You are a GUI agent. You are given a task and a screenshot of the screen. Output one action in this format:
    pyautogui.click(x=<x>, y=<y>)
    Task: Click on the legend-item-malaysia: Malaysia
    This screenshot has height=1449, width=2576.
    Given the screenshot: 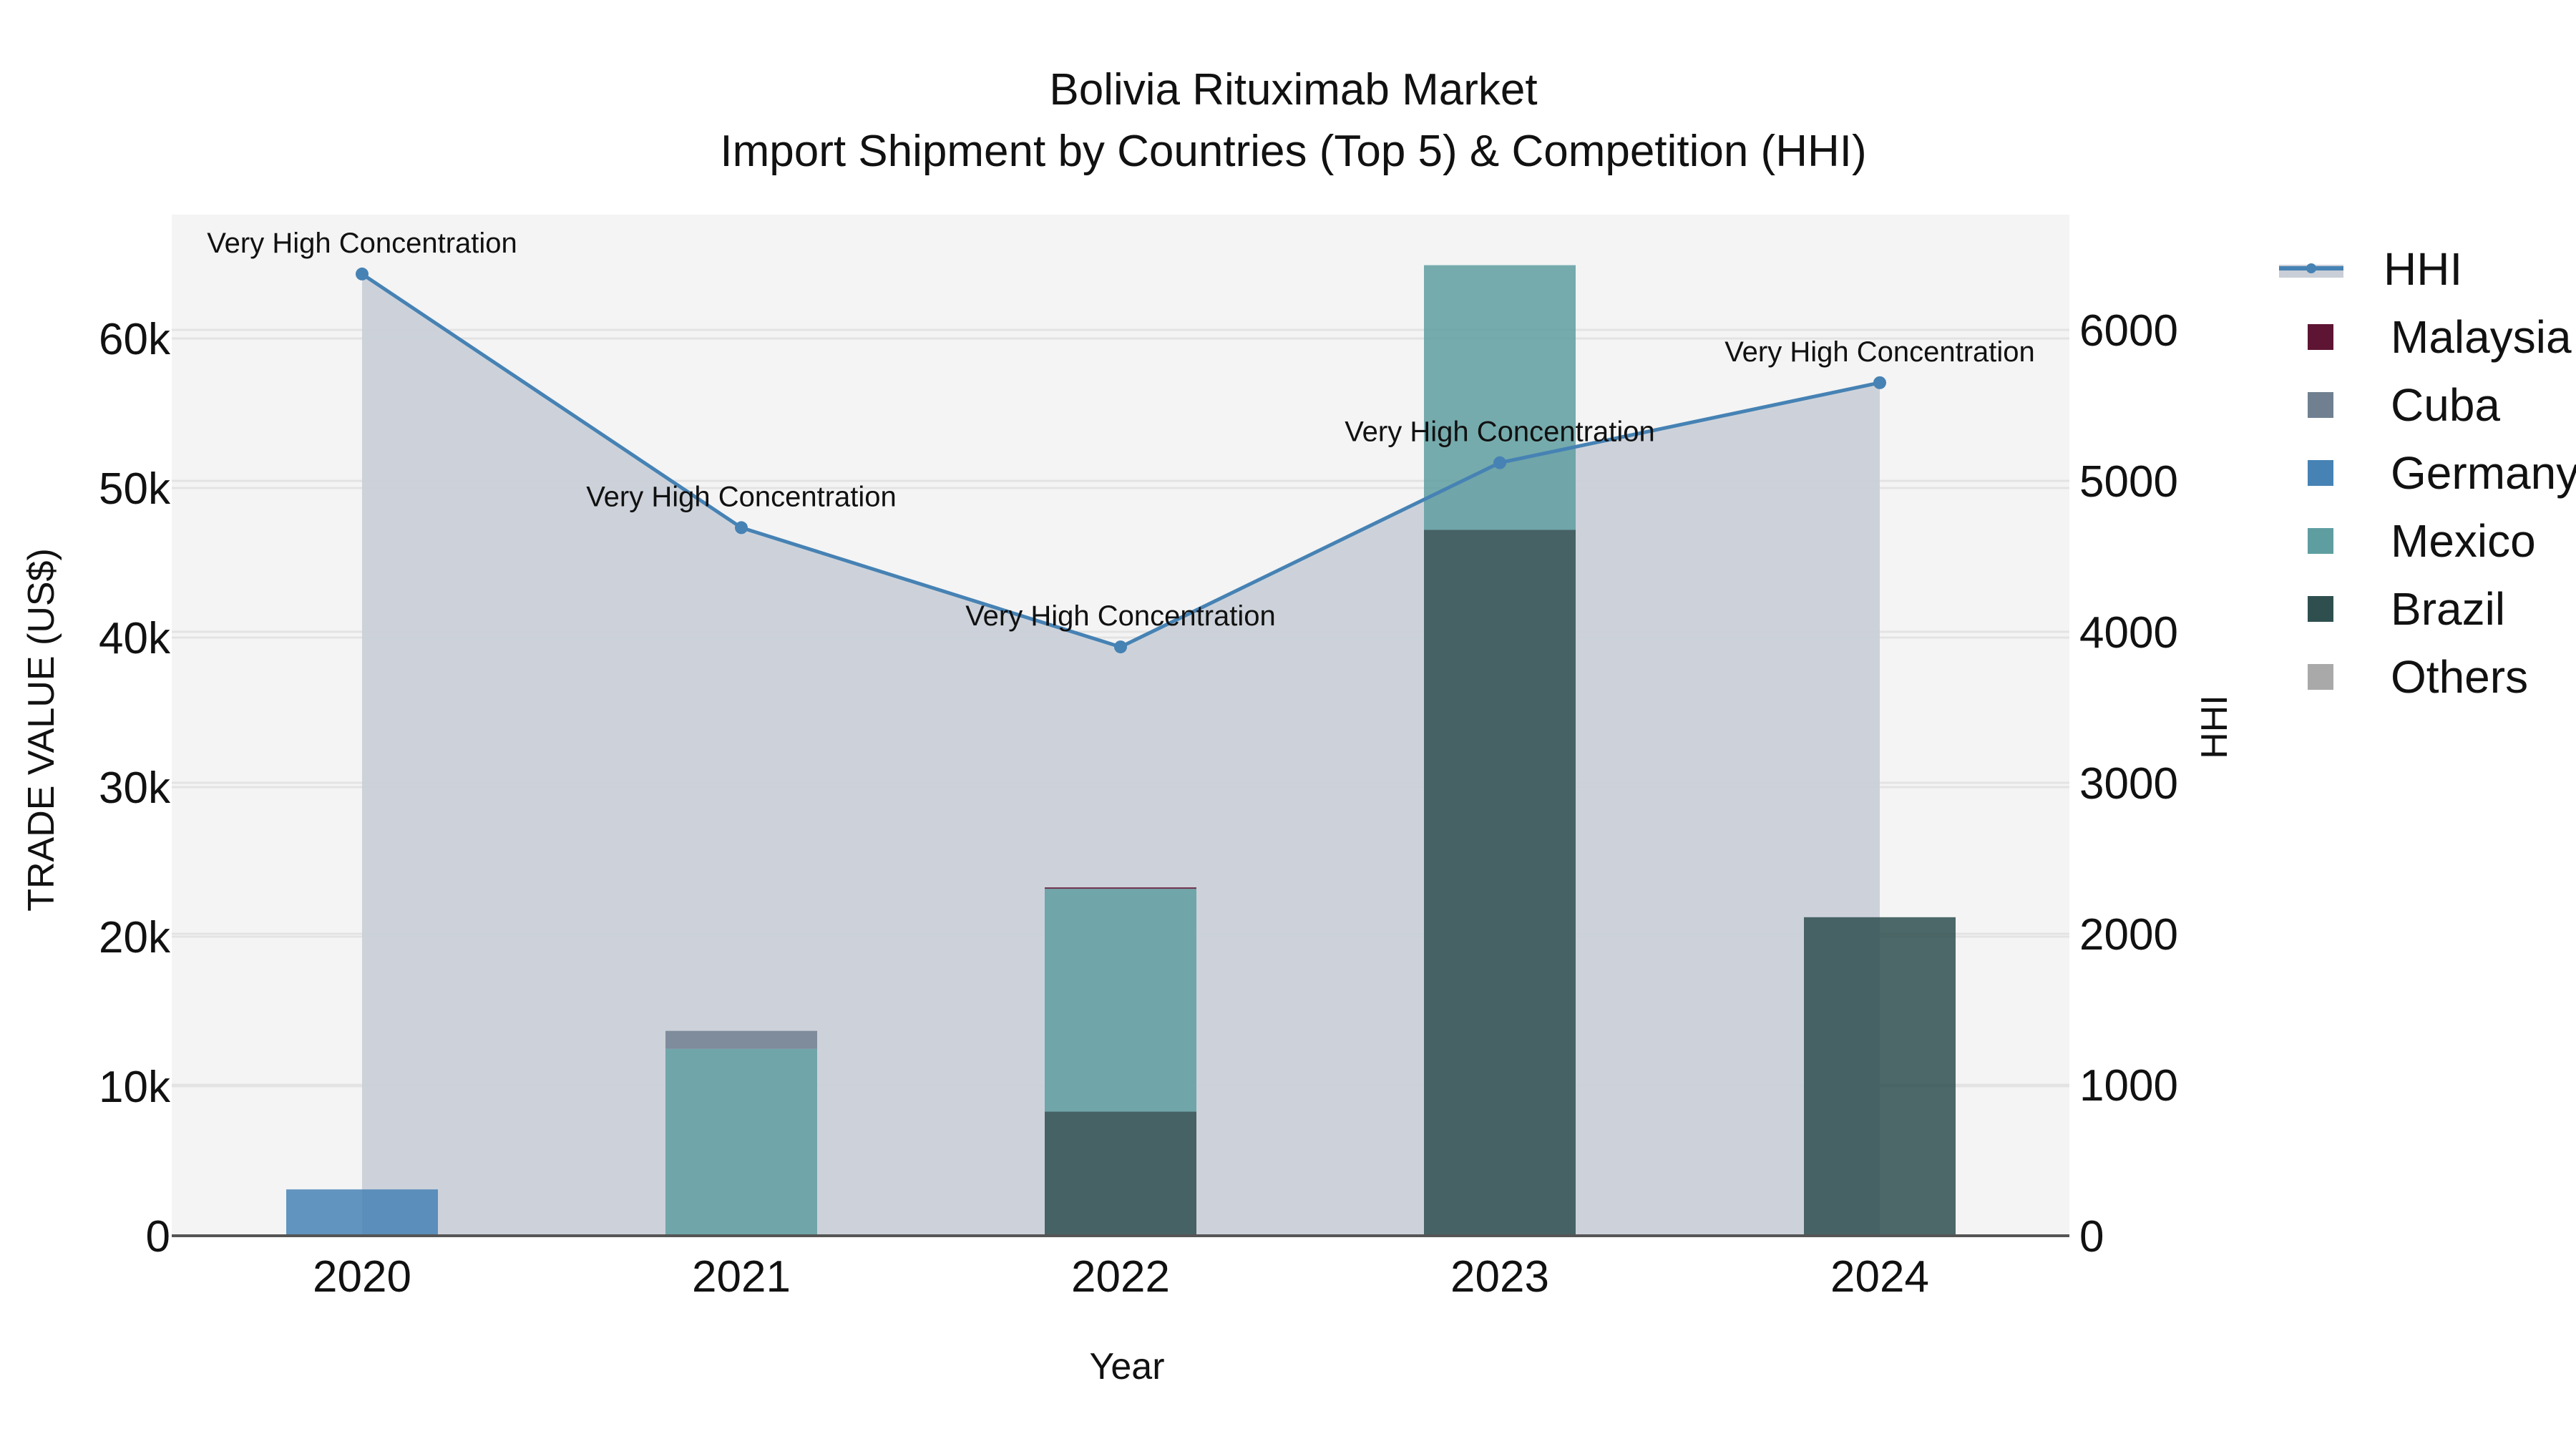 What is the action you would take?
    pyautogui.click(x=2427, y=337)
    